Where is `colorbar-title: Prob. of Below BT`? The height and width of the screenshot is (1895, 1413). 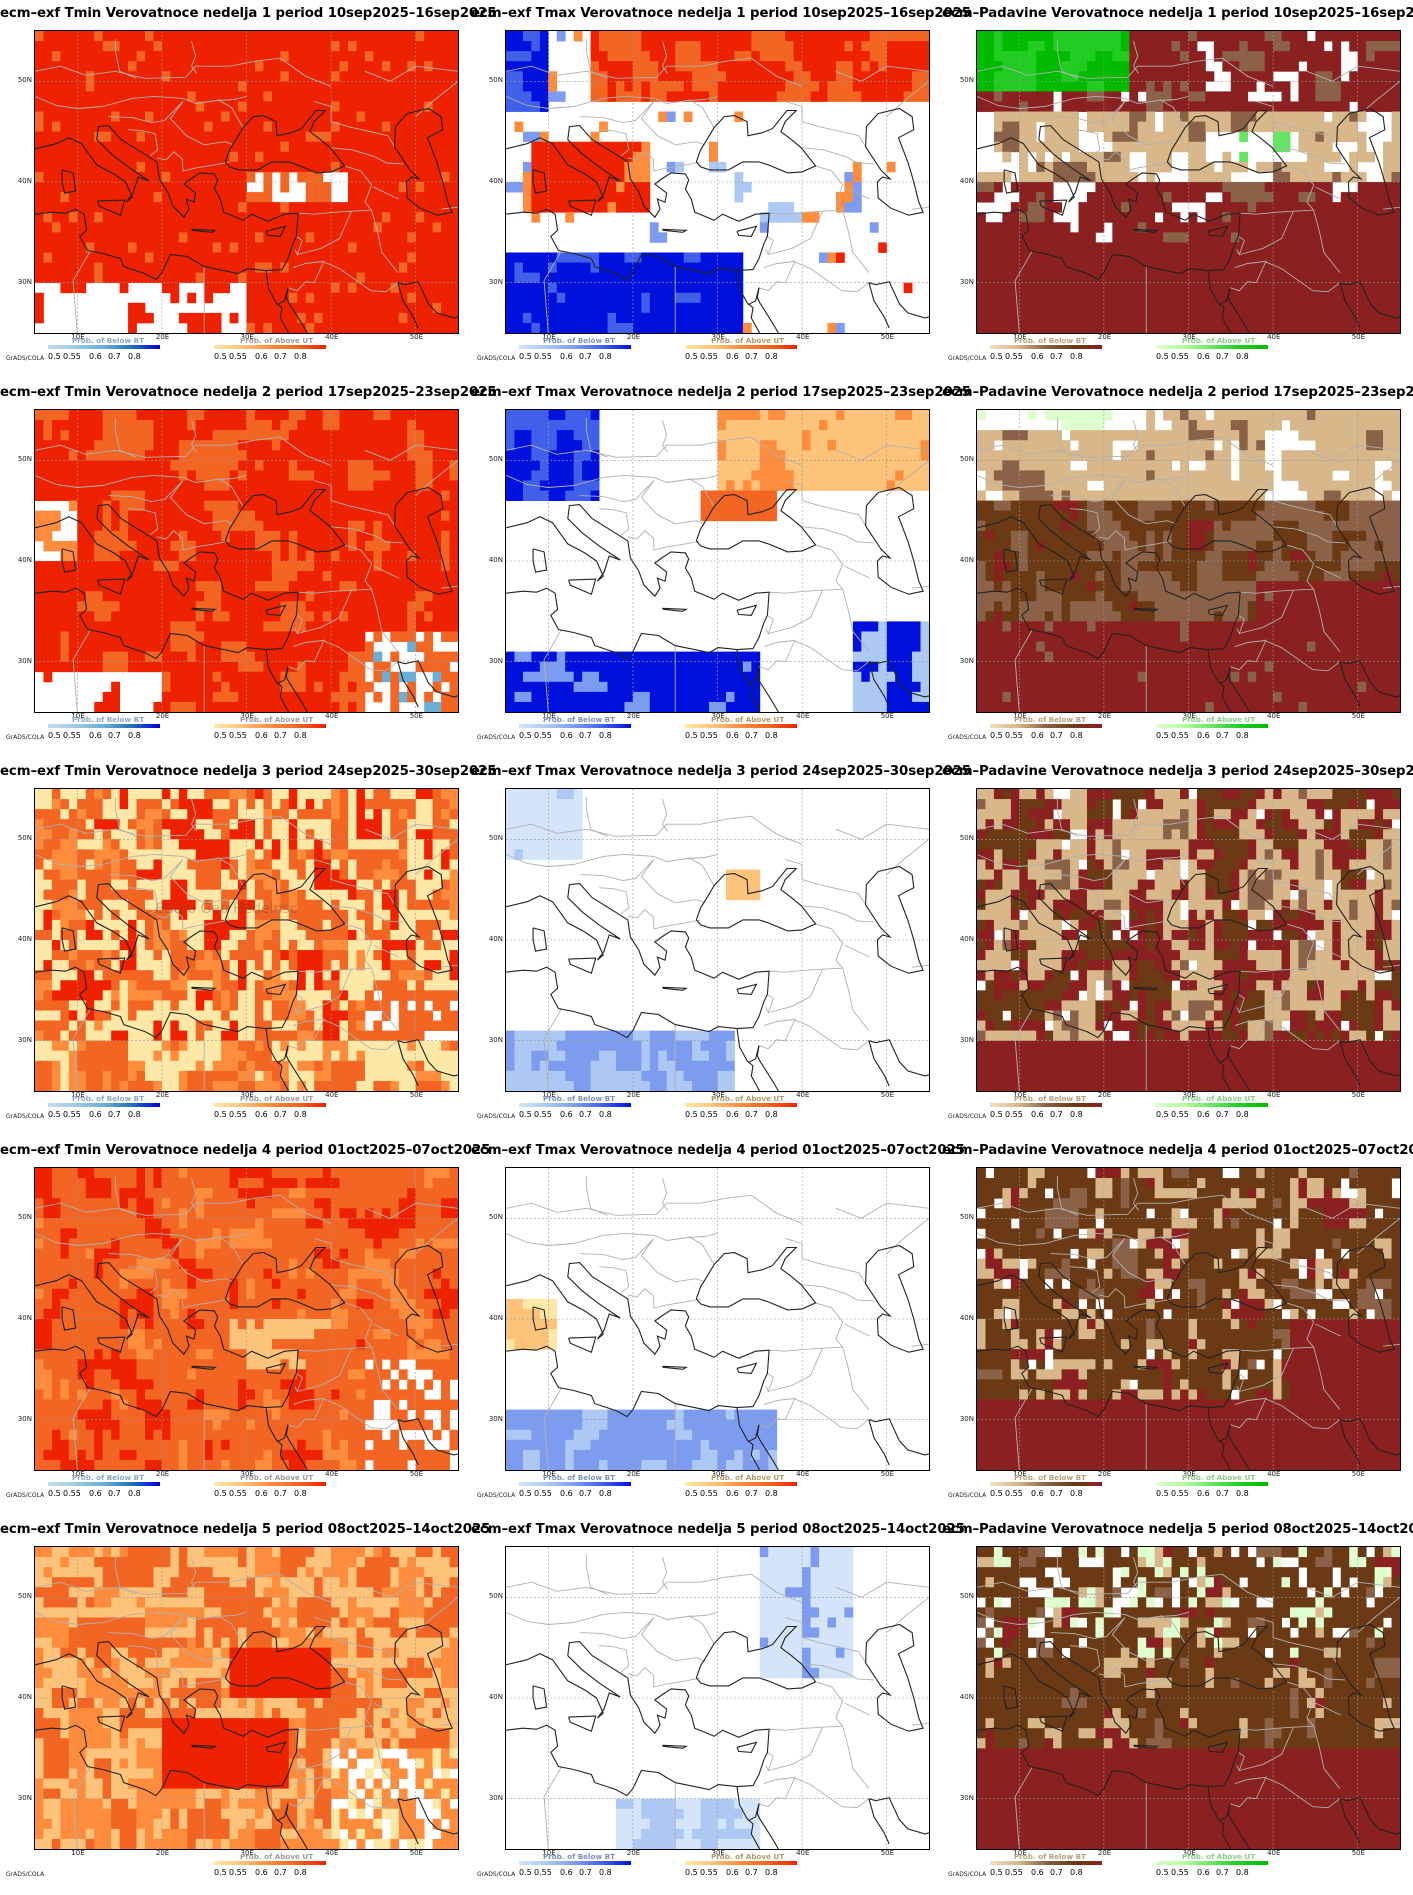
colorbar-title: Prob. of Below BT is located at coordinates (1050, 1856).